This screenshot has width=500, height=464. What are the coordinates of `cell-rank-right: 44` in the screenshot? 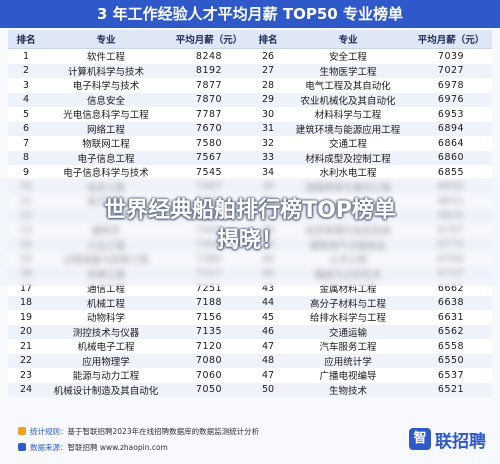 It's located at (268, 302).